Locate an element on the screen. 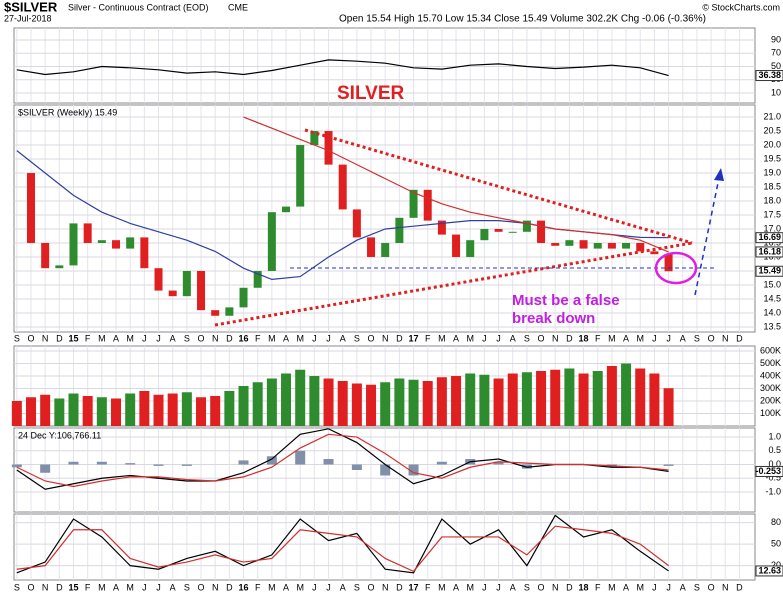 The height and width of the screenshot is (595, 783). y-tick-label: 90 is located at coordinates (776, 39).